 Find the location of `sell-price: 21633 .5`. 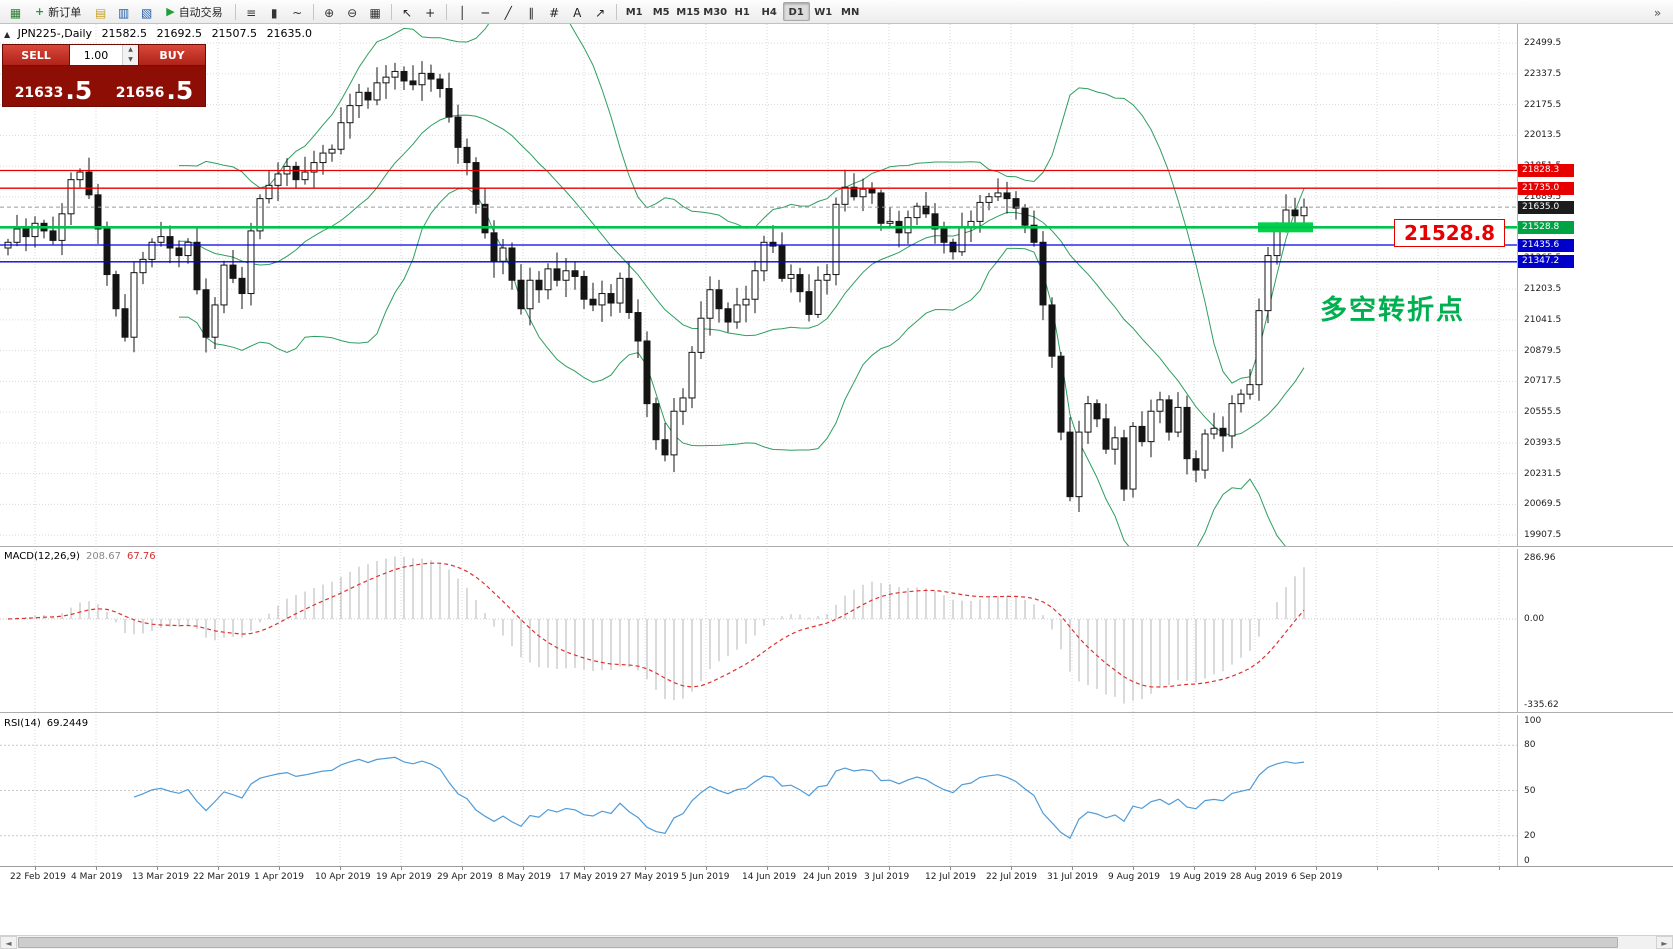

sell-price: 21633 .5 is located at coordinates (53, 86).